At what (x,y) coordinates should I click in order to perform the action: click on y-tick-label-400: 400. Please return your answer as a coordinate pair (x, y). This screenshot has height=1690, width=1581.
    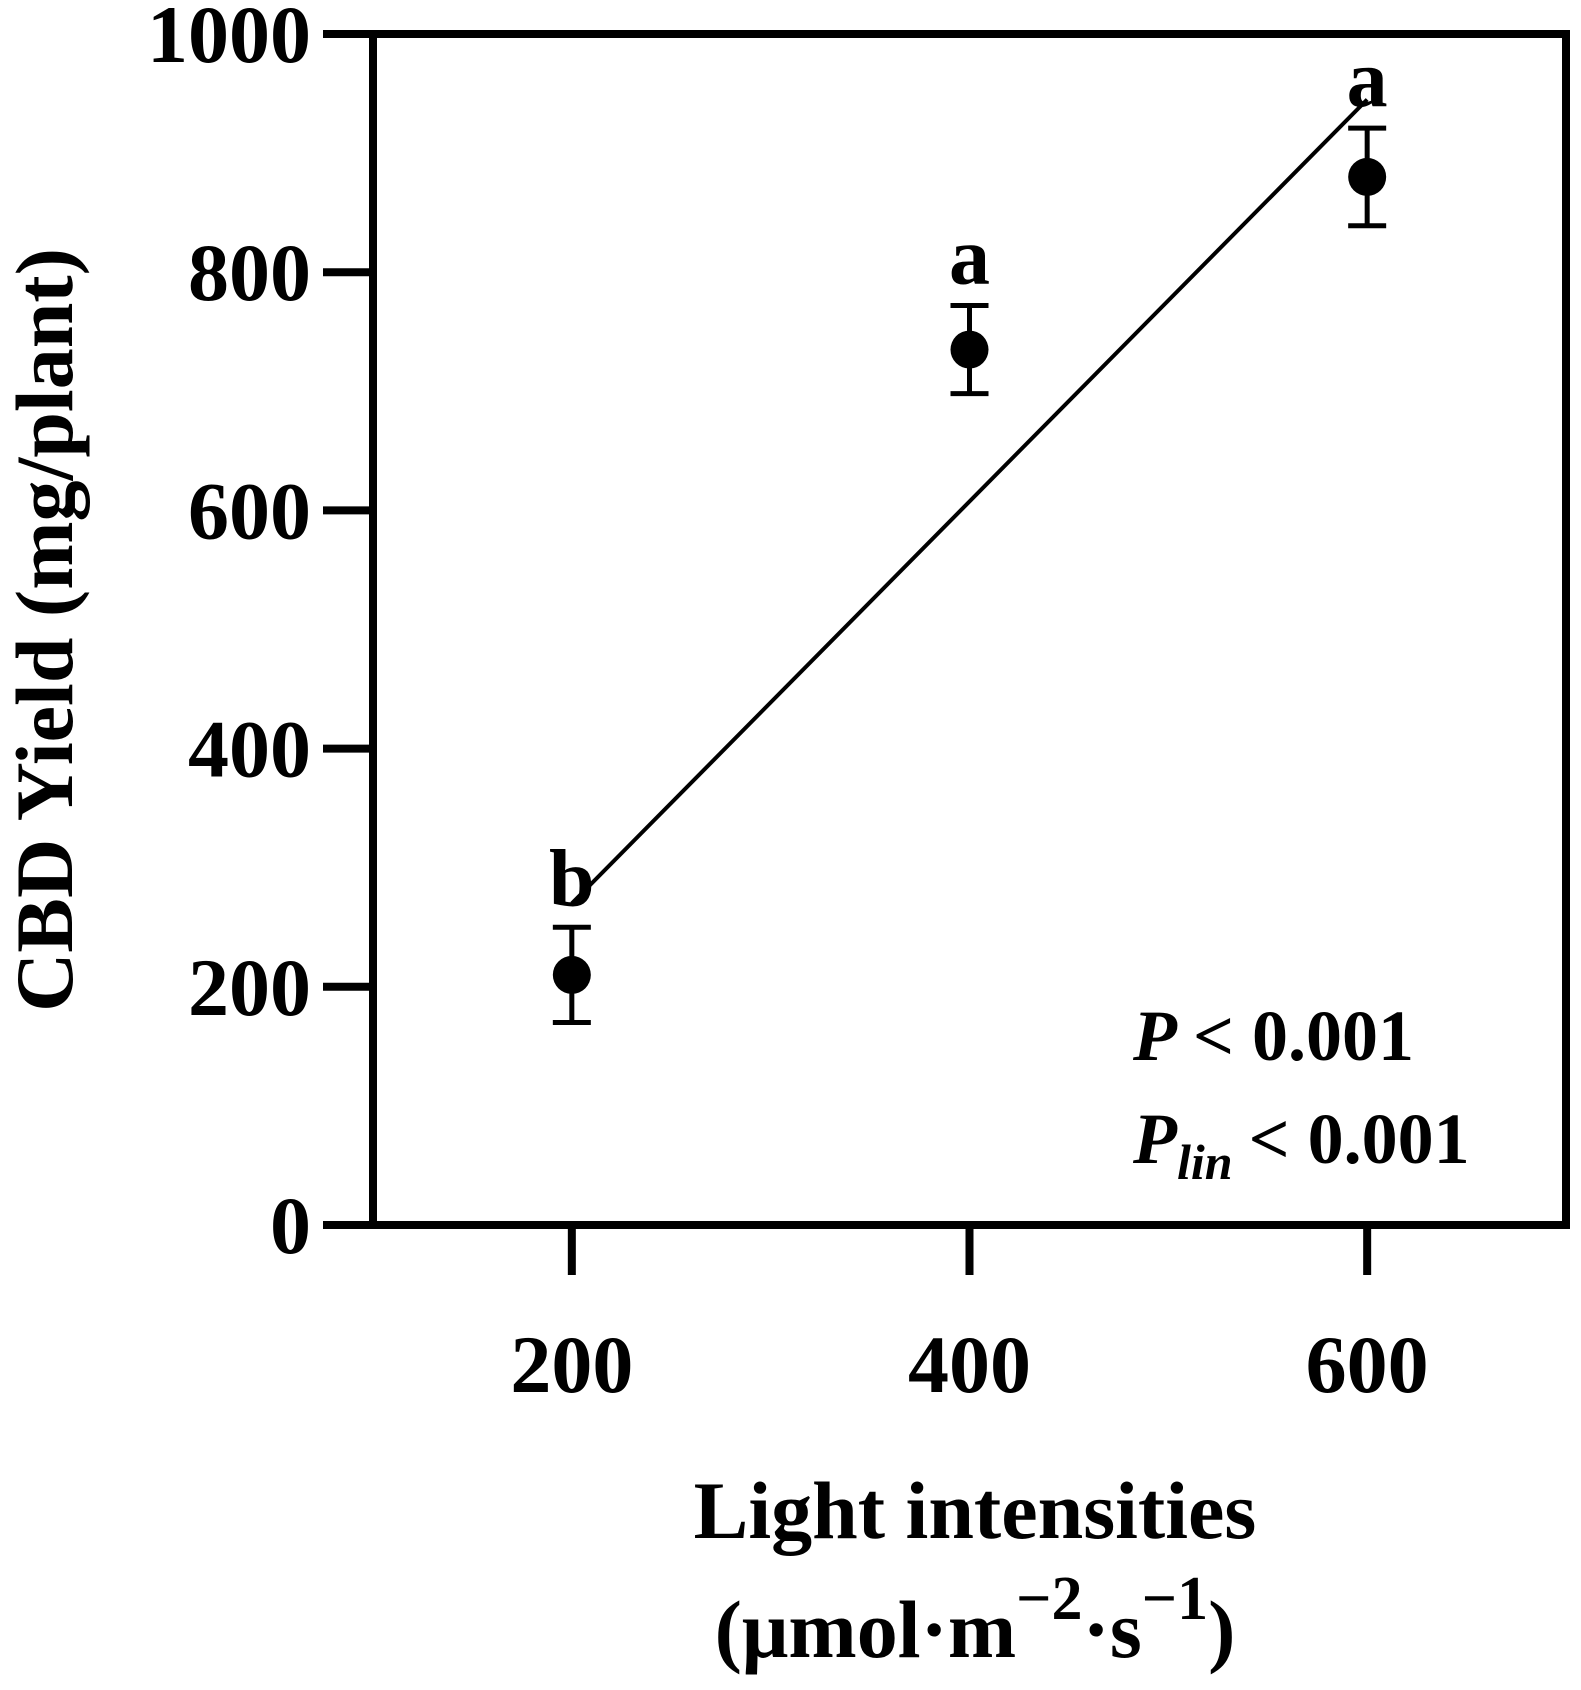
    Looking at the image, I should click on (249, 749).